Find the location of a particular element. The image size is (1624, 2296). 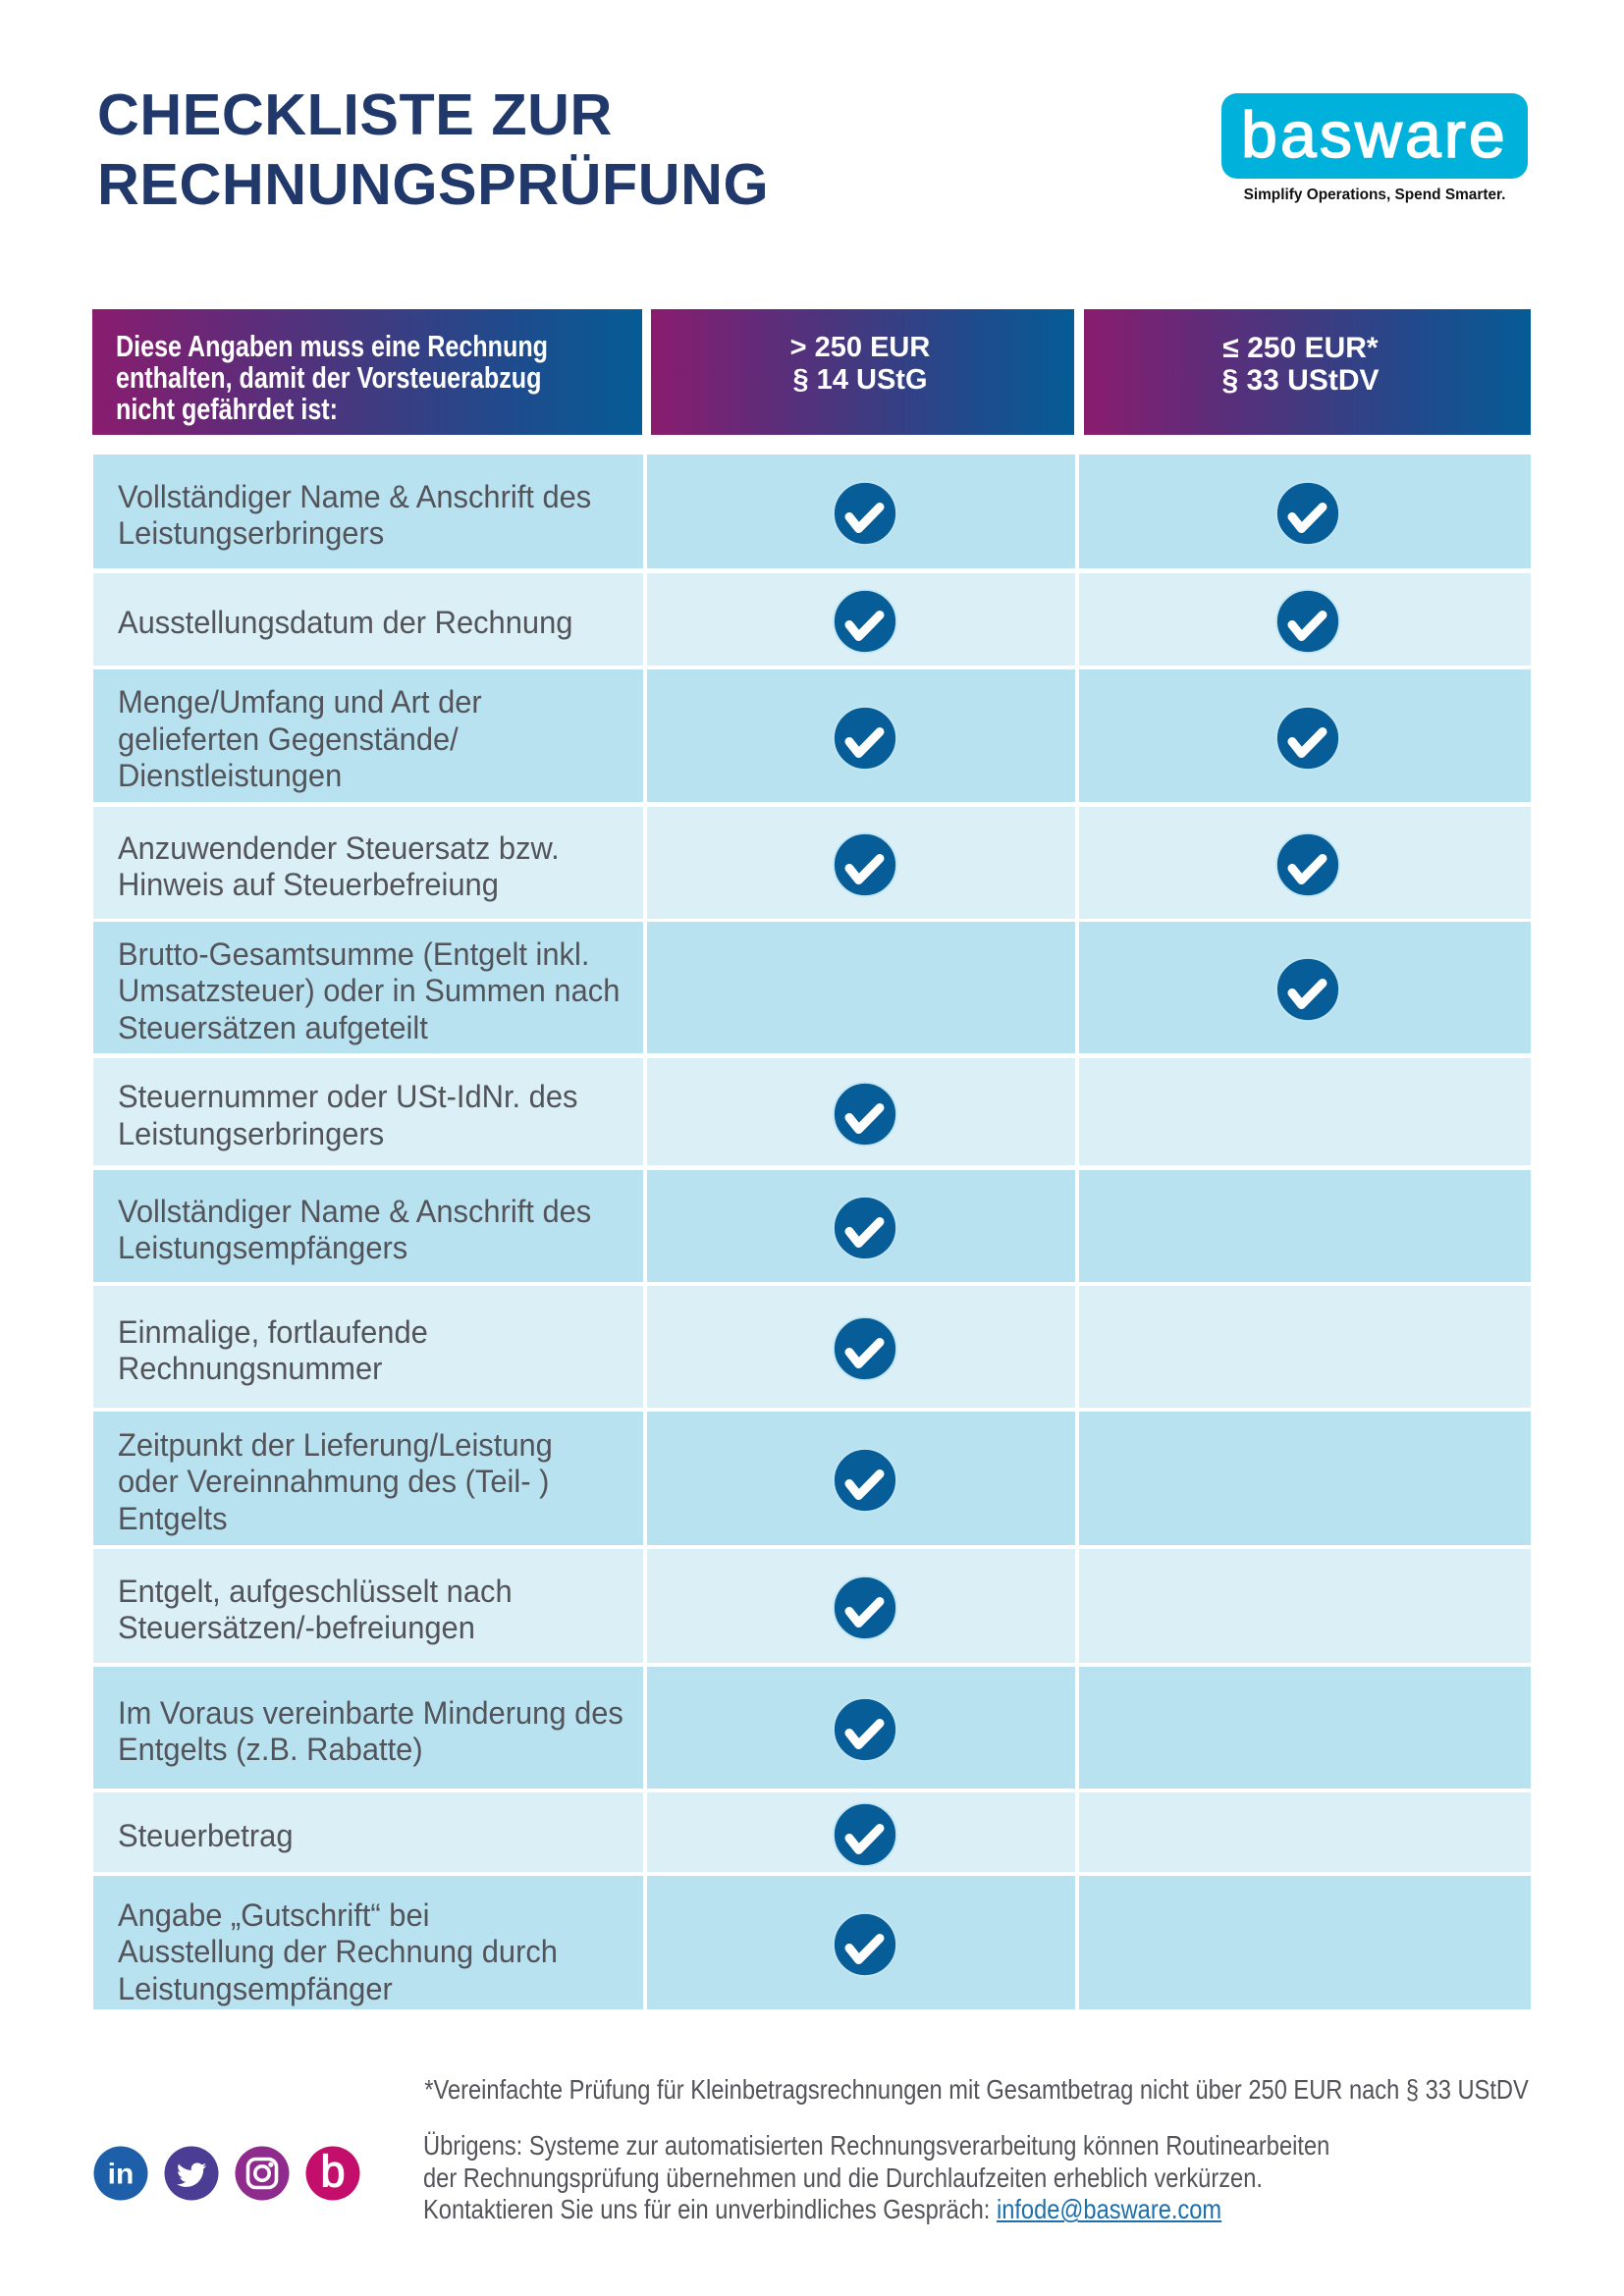

svg-text: in is located at coordinates (121, 2175).